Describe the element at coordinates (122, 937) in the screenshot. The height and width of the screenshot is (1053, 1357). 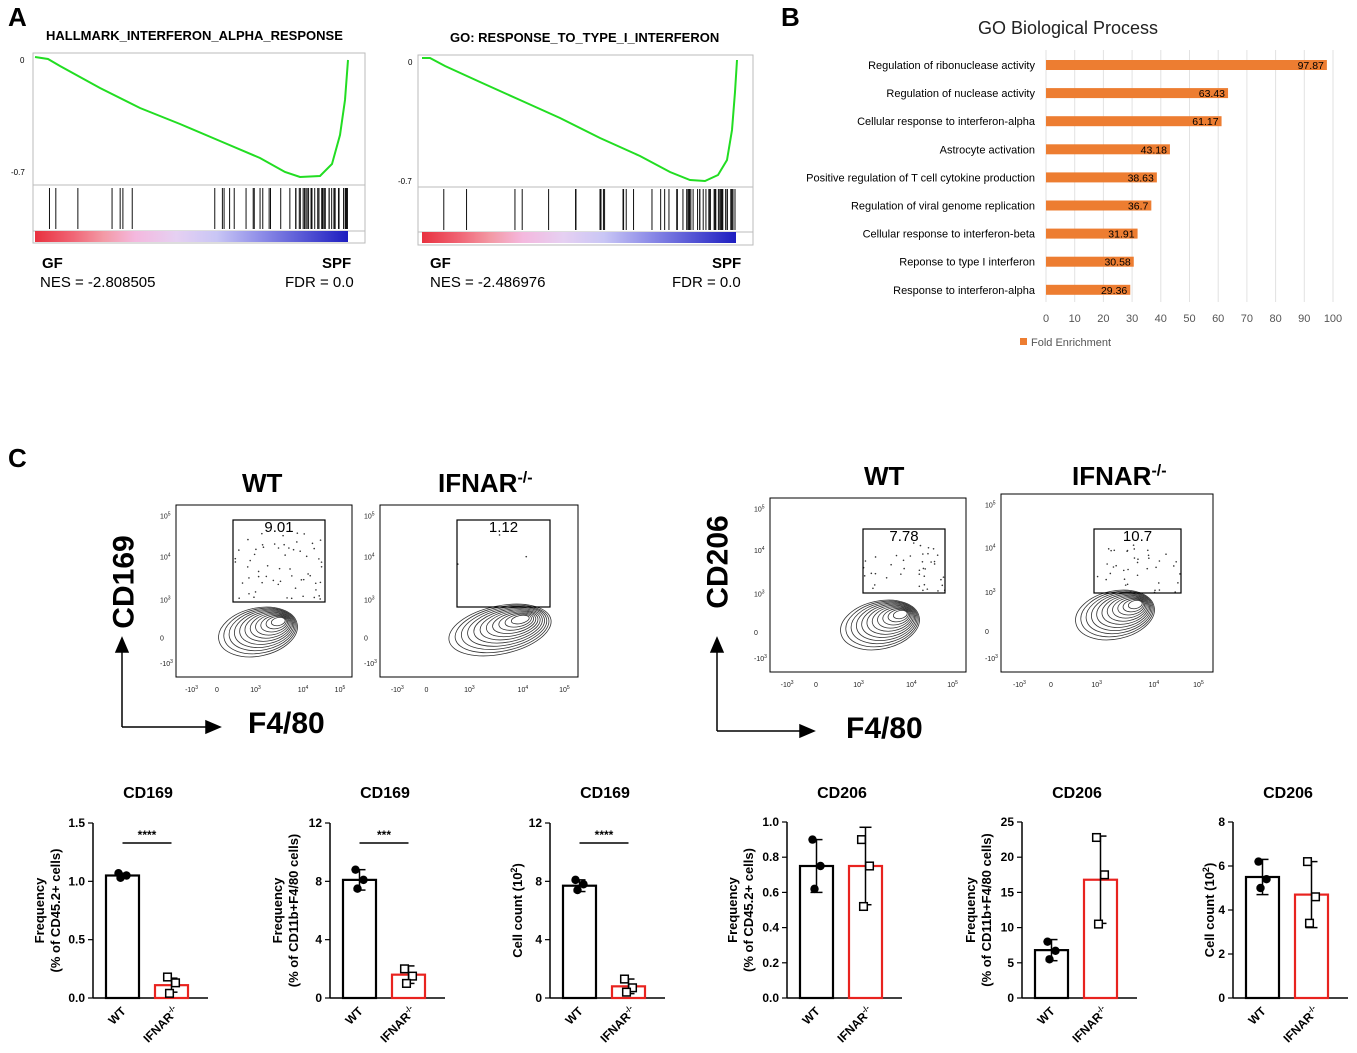
I see `quant-bar` at that location.